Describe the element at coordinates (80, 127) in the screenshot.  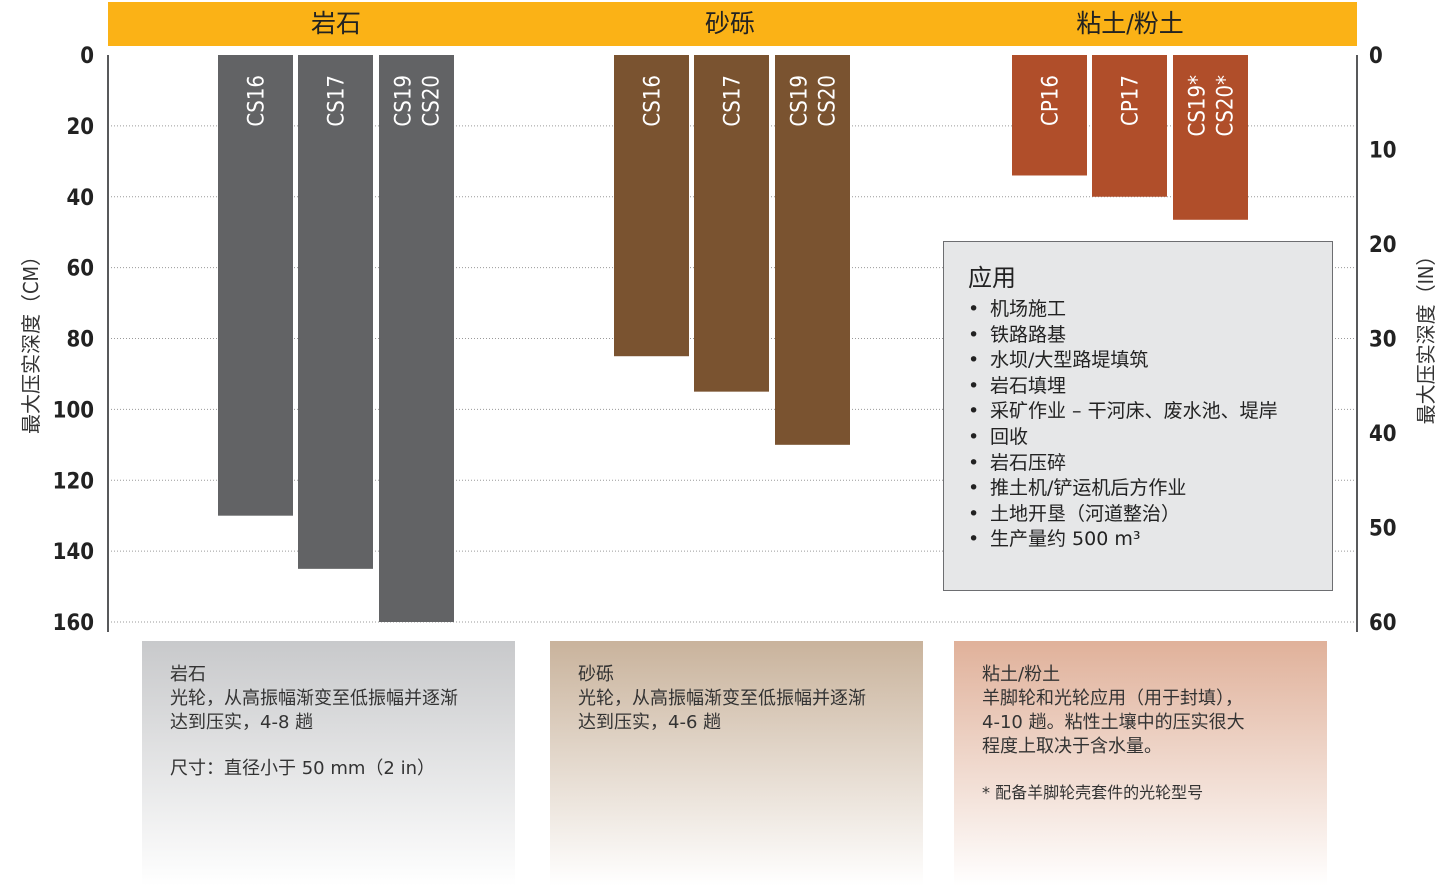
I see `left-tick-label: 20` at that location.